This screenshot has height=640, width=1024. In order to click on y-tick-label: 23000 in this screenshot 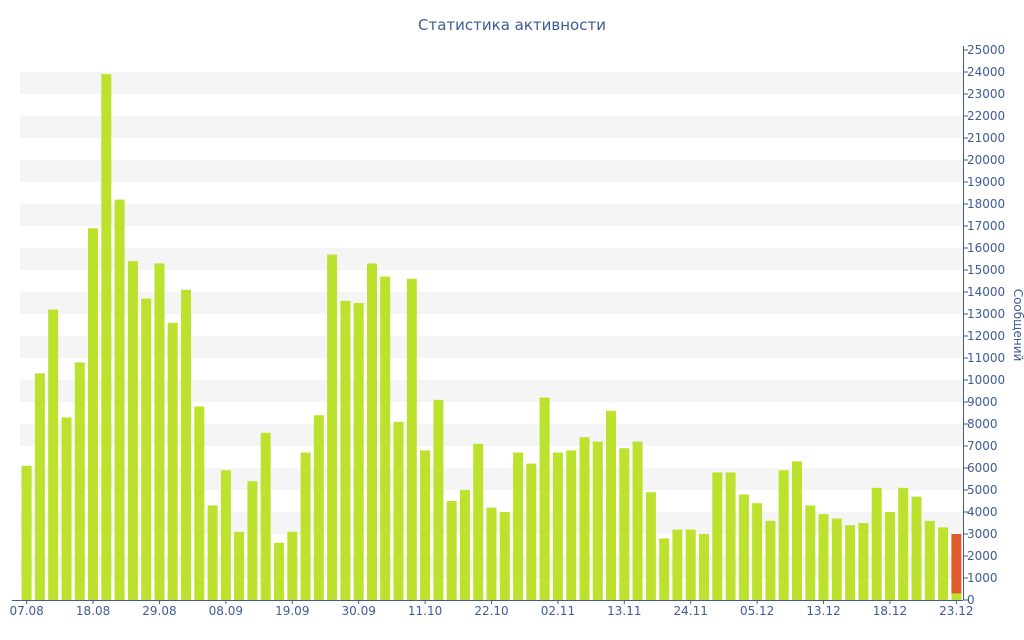, I will do `click(986, 94)`.